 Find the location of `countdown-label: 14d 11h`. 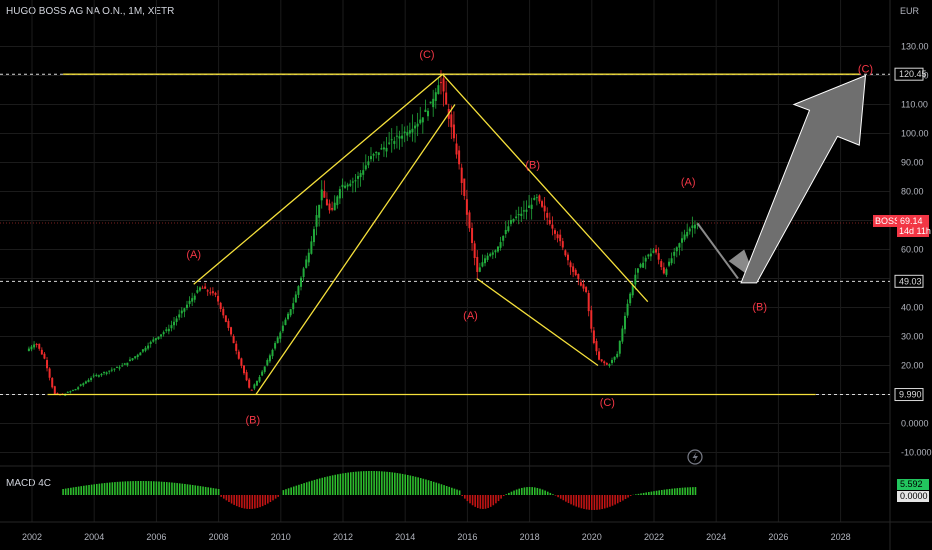

countdown-label: 14d 11h is located at coordinates (915, 231).